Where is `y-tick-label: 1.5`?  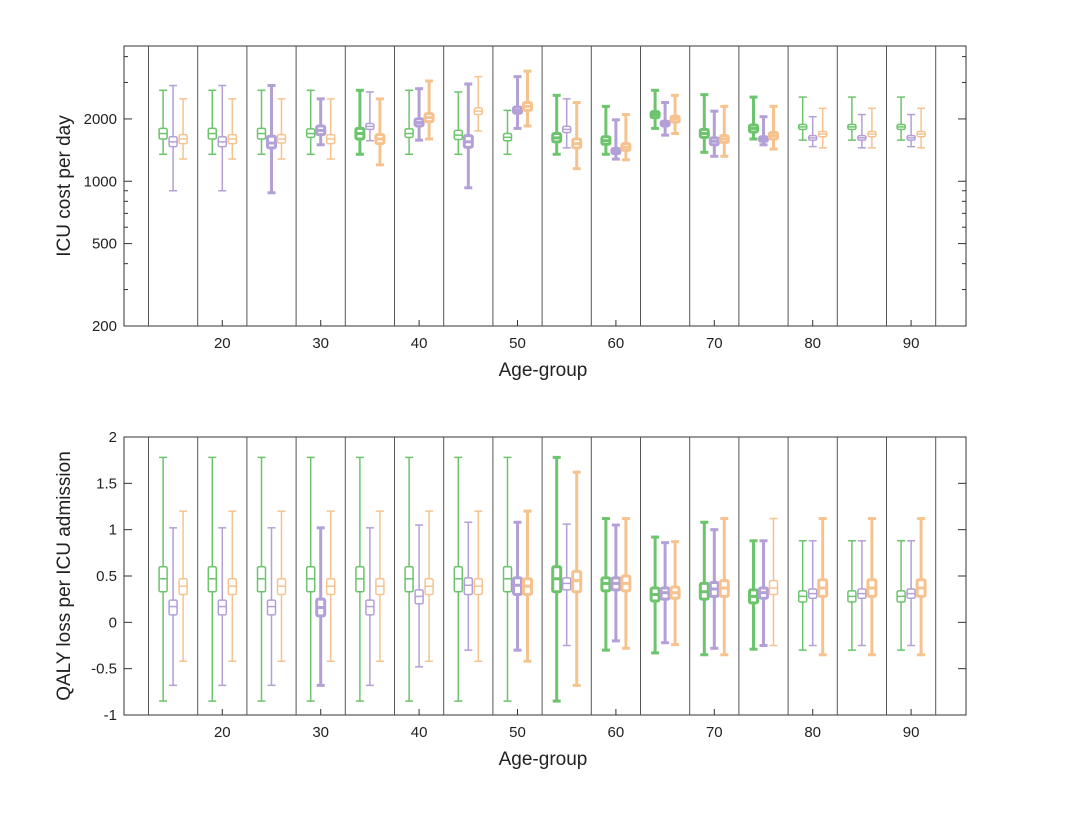 y-tick-label: 1.5 is located at coordinates (106, 483).